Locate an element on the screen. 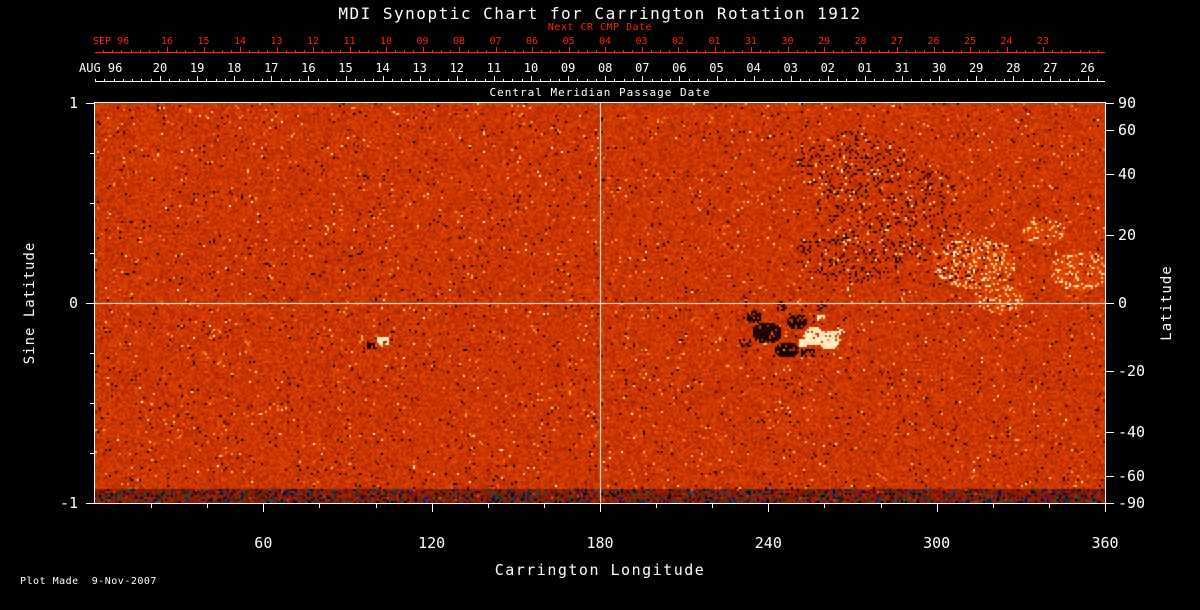 The width and height of the screenshot is (1200, 610). sine-latitude-tick-label: 0 is located at coordinates (73, 303).